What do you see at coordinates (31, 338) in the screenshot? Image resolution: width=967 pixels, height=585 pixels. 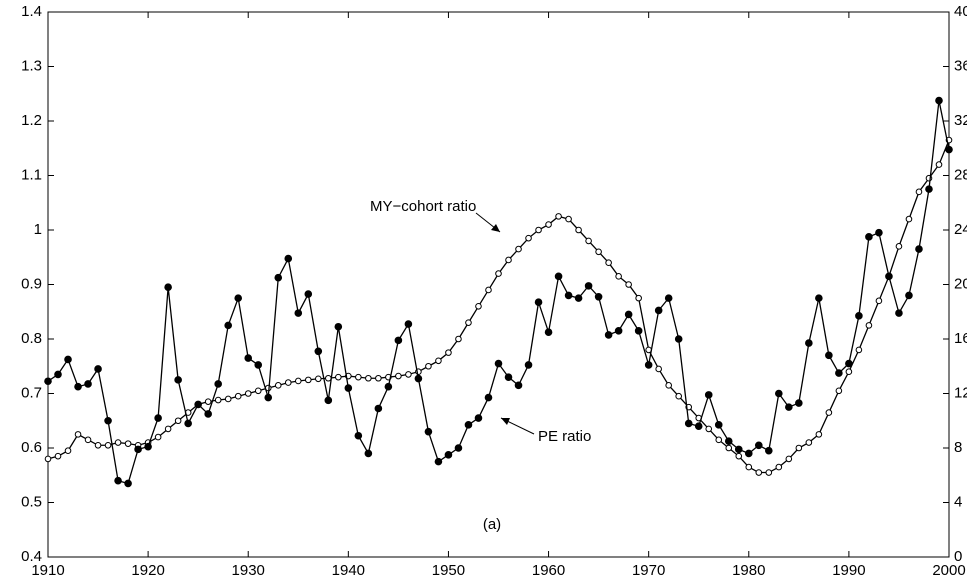 I see `y-tick-label: 0.8` at bounding box center [31, 338].